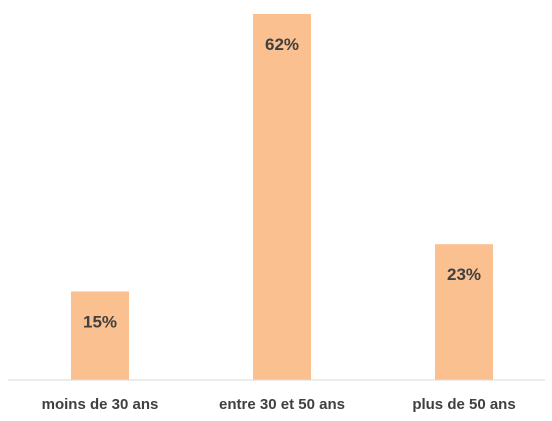 Image resolution: width=552 pixels, height=421 pixels. What do you see at coordinates (100, 404) in the screenshot?
I see `category-label-1: moins de 30 ans` at bounding box center [100, 404].